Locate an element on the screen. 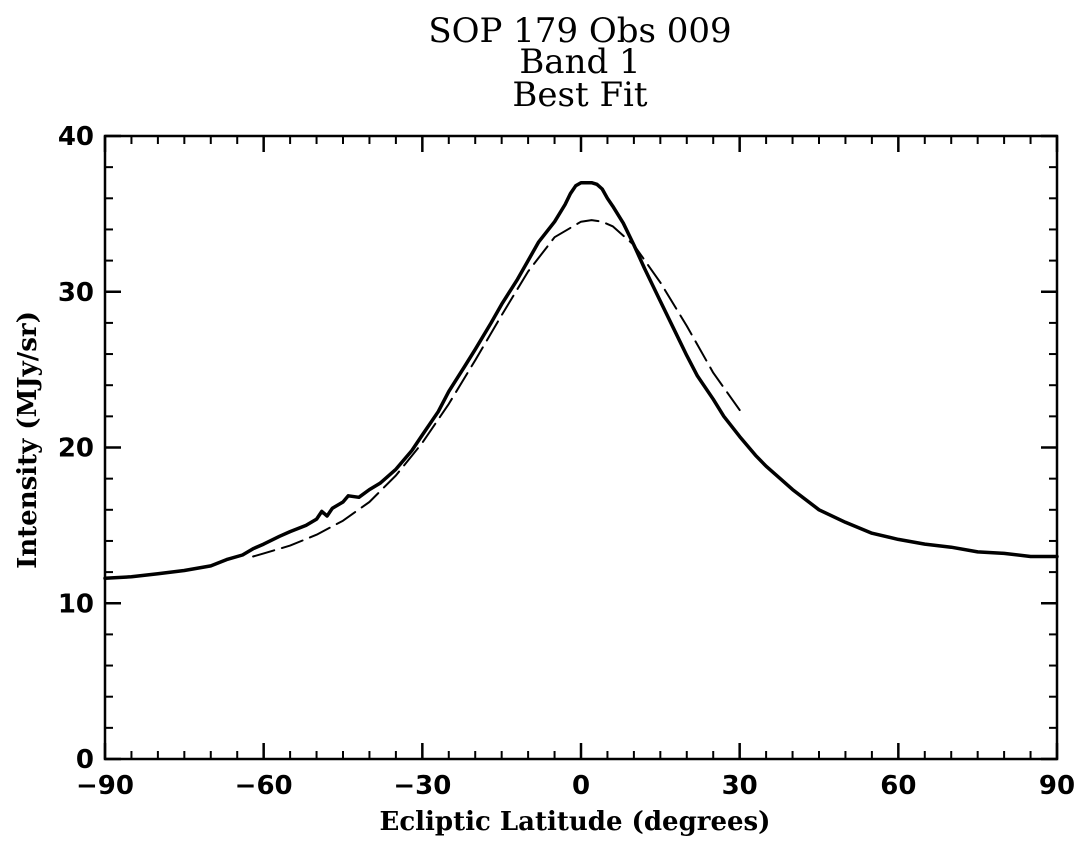 The image size is (1080, 844). y-tick-label: 40 is located at coordinates (76, 137).